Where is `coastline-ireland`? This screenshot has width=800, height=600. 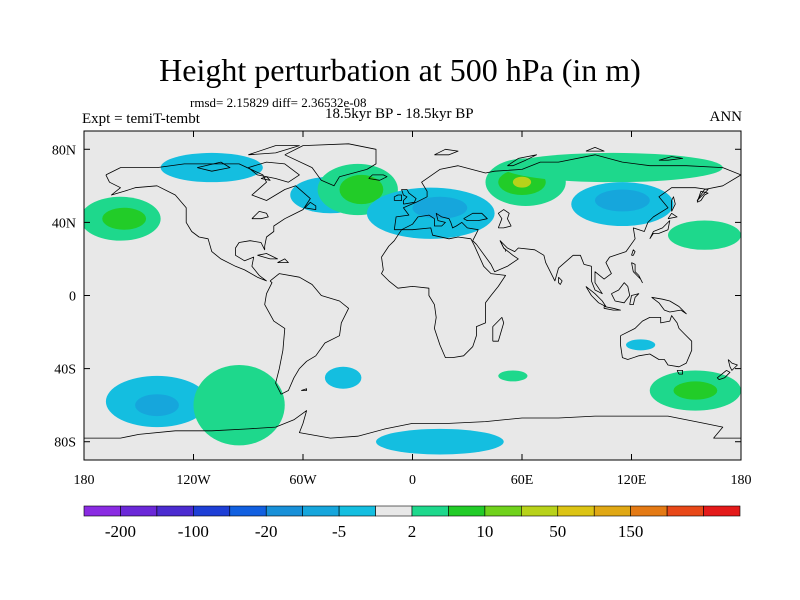
coastline-ireland is located at coordinates (398, 197).